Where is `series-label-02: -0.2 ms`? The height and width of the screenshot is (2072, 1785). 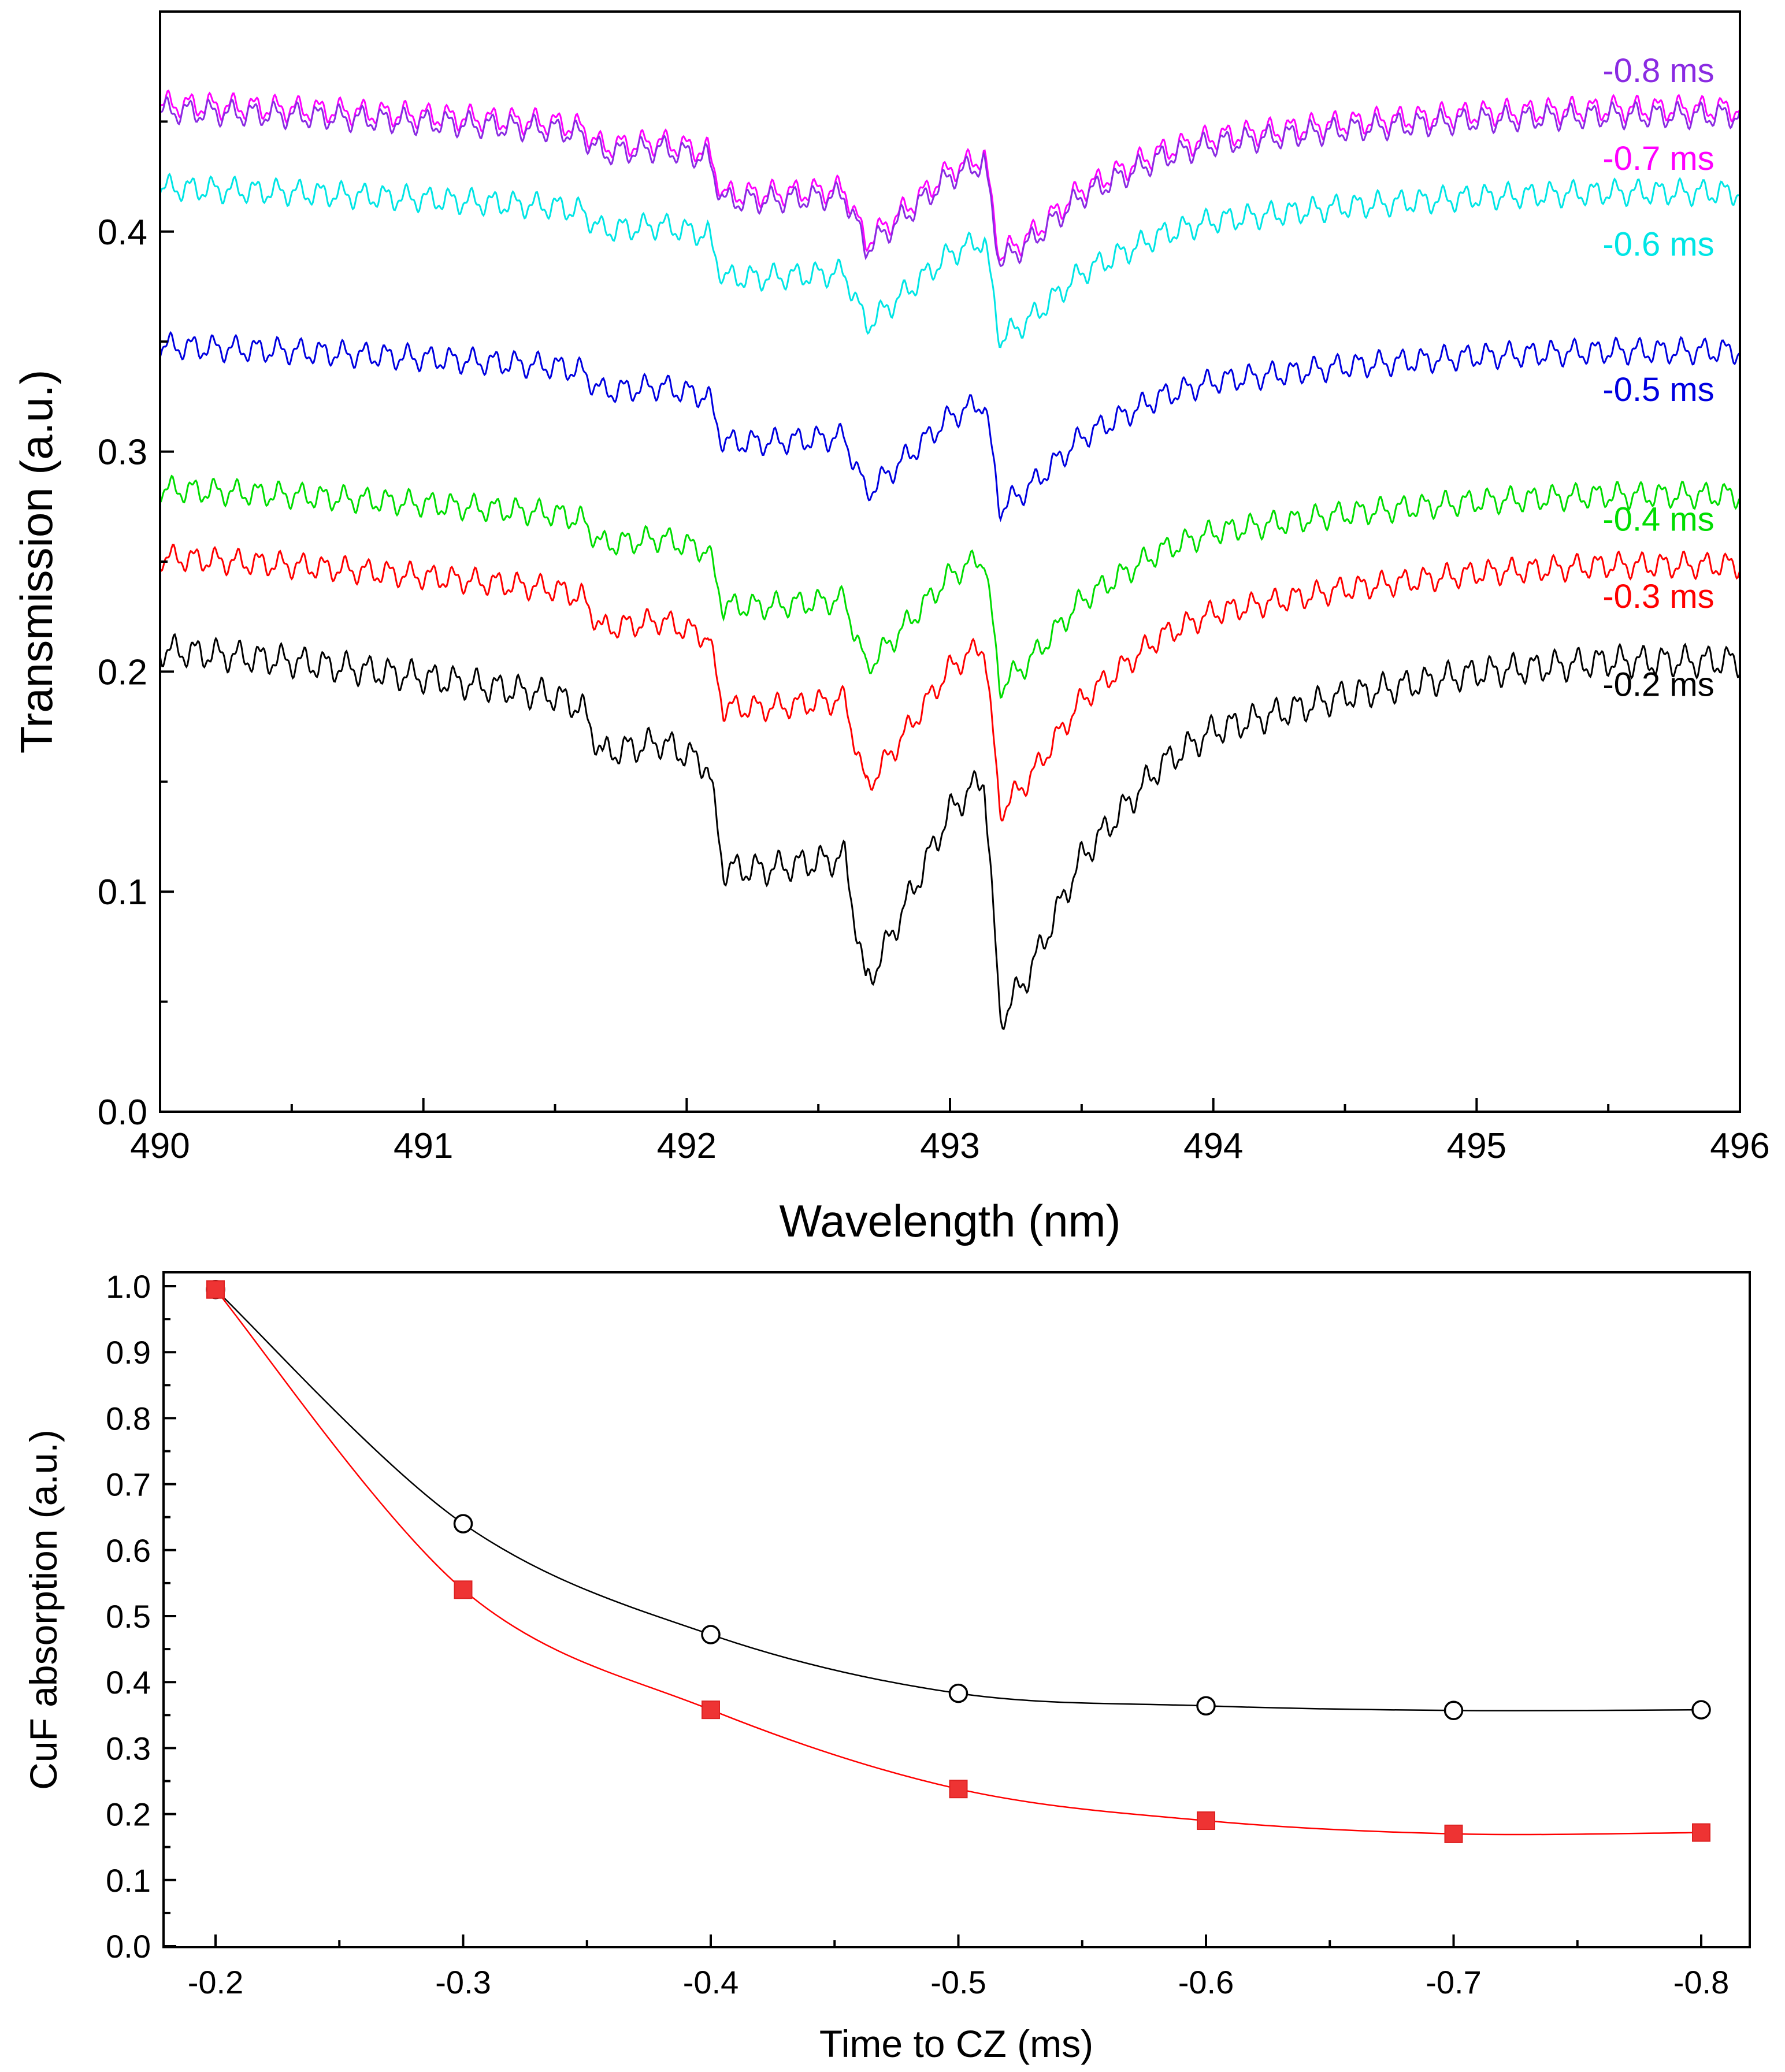 series-label-02: -0.2 ms is located at coordinates (1658, 684).